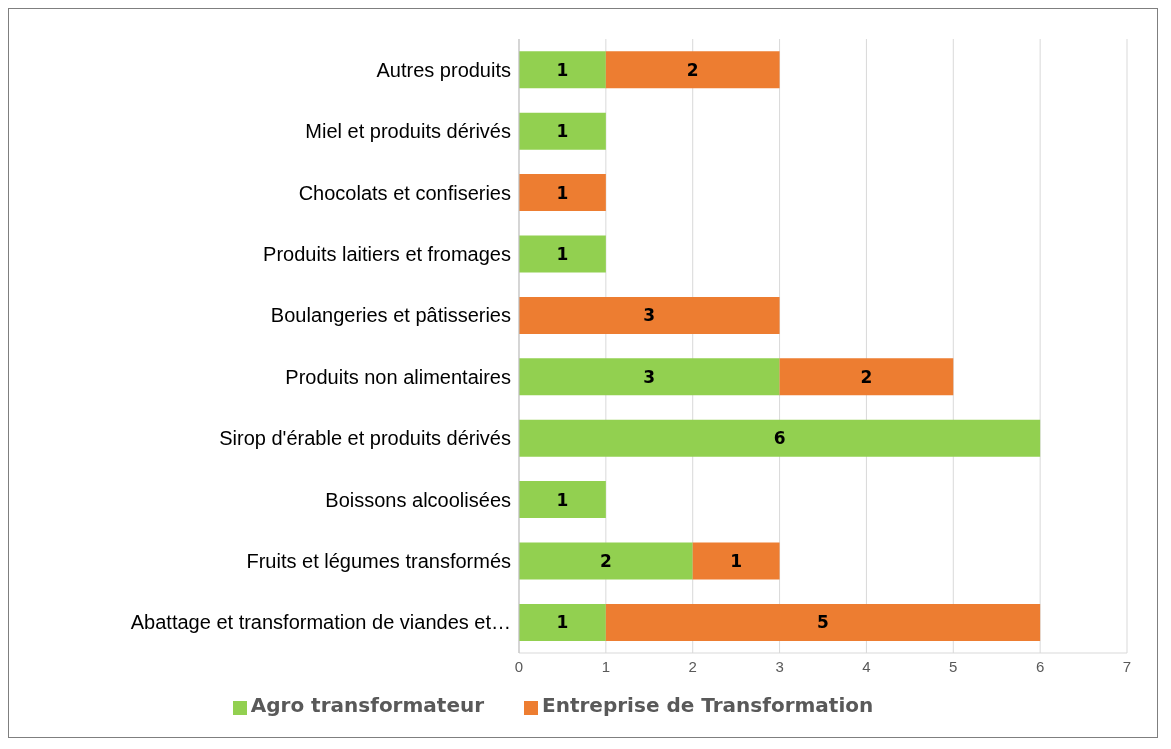 This screenshot has height=749, width=1171. Describe the element at coordinates (398, 376) in the screenshot. I see `y-tick-label: Produits non alimentaires` at that location.